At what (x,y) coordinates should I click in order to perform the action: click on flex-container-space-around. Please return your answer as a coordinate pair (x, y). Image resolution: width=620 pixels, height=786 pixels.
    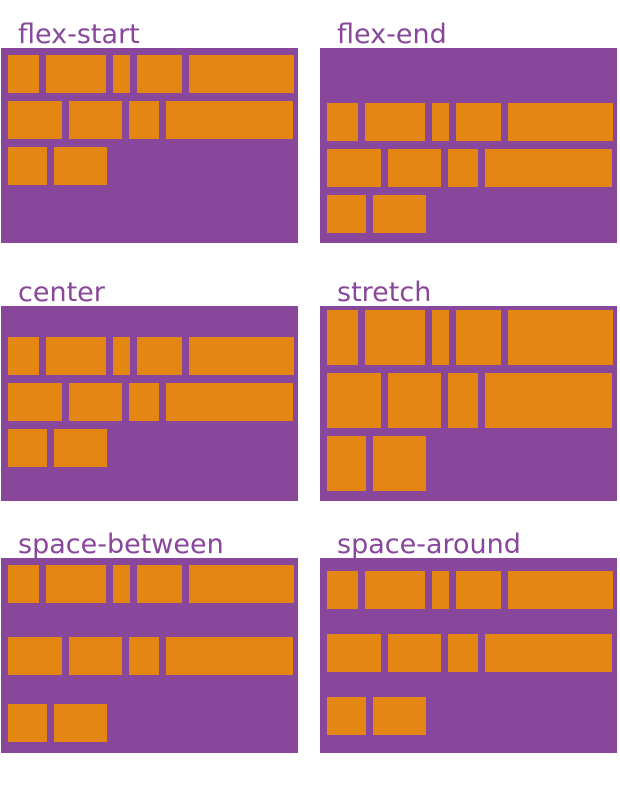
    Looking at the image, I should click on (468, 655).